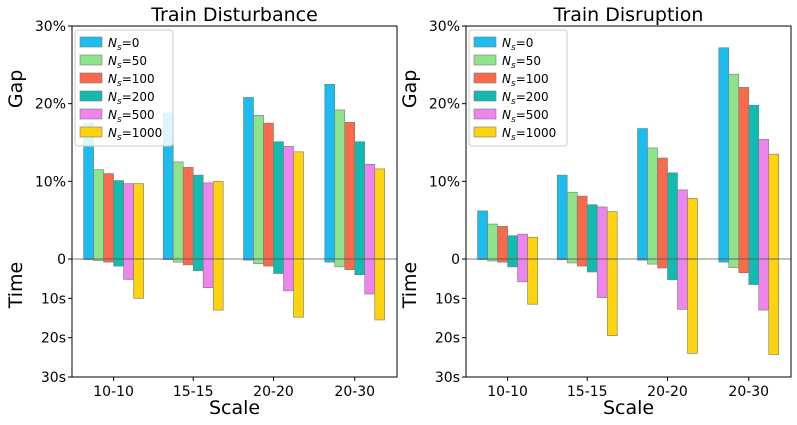  I want to click on y-tick-label: 20s, so click(447, 339).